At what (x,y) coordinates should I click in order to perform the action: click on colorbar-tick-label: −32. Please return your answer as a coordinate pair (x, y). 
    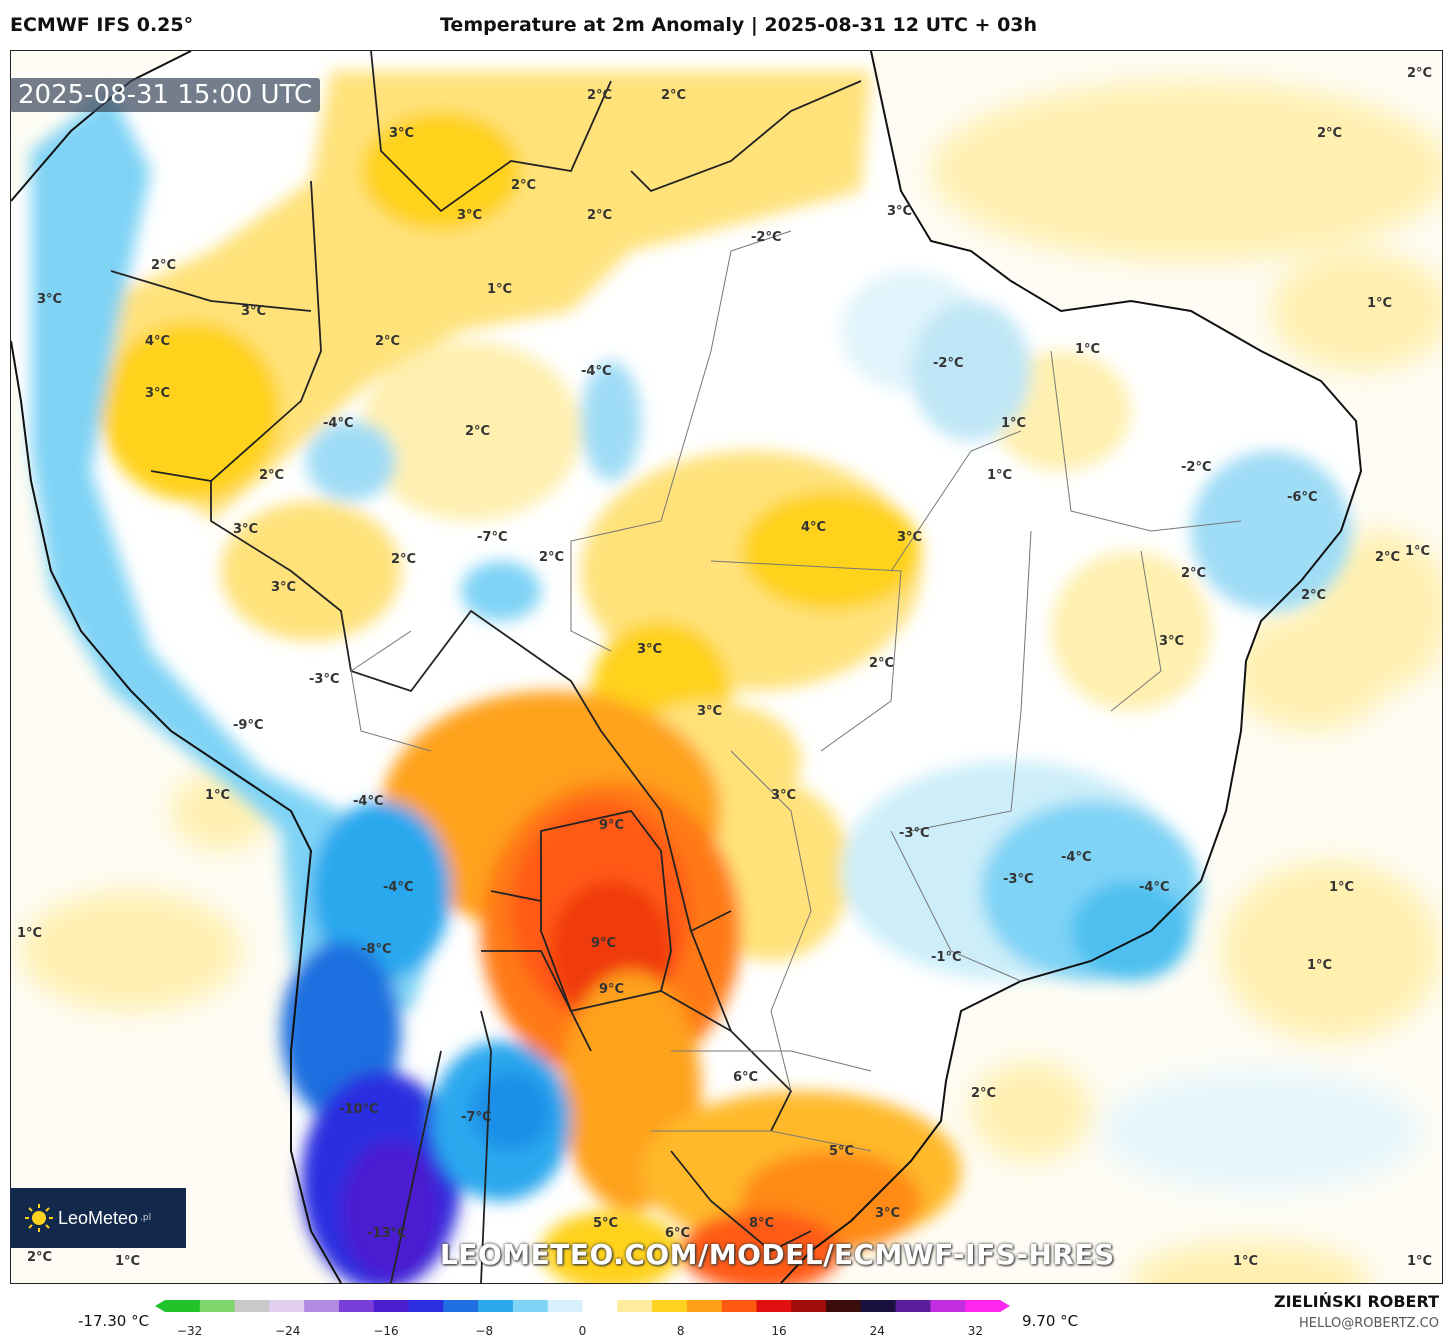
    Looking at the image, I should click on (189, 1331).